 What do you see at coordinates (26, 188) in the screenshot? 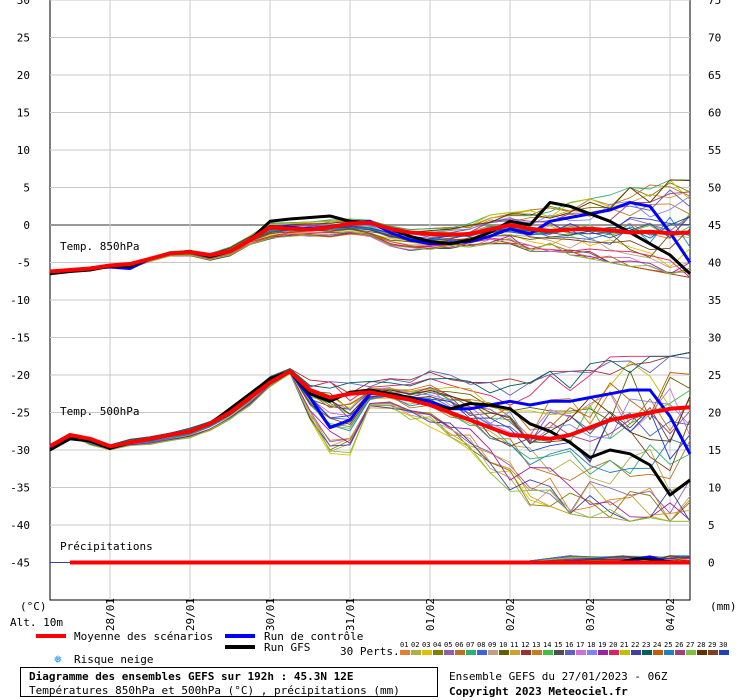
I see `left-tick-label: 5` at bounding box center [26, 188].